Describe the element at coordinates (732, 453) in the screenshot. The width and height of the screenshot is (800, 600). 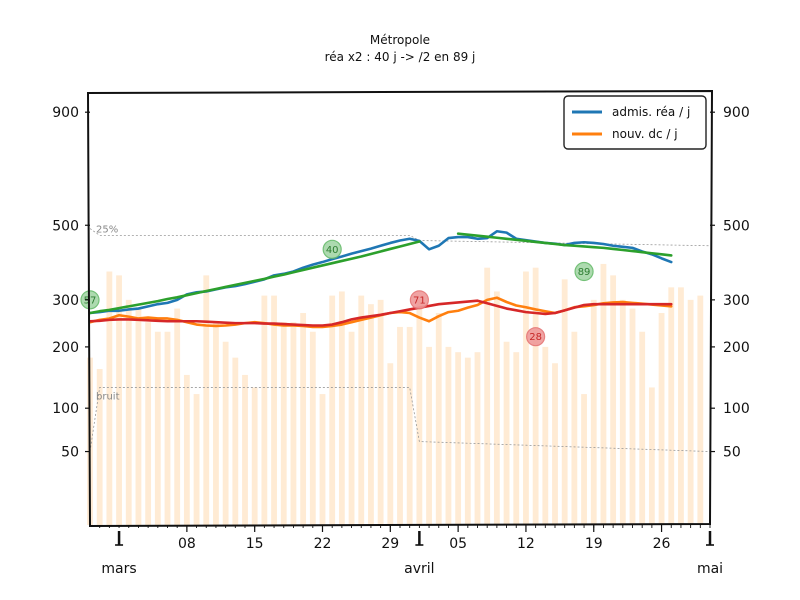
I see `y-tick-label-right: 50` at that location.